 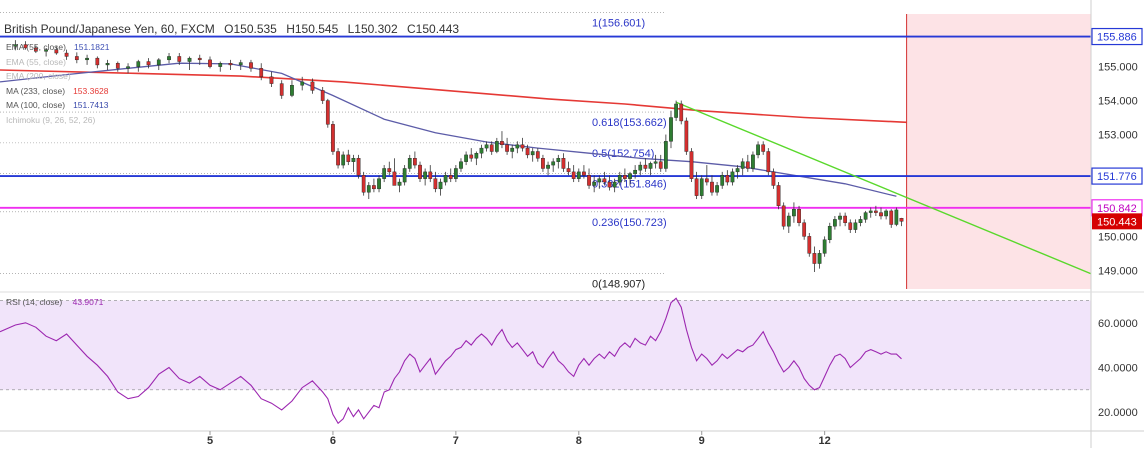 I want to click on rsi-legend: RSI (14, close) 43.9071, so click(x=54, y=302).